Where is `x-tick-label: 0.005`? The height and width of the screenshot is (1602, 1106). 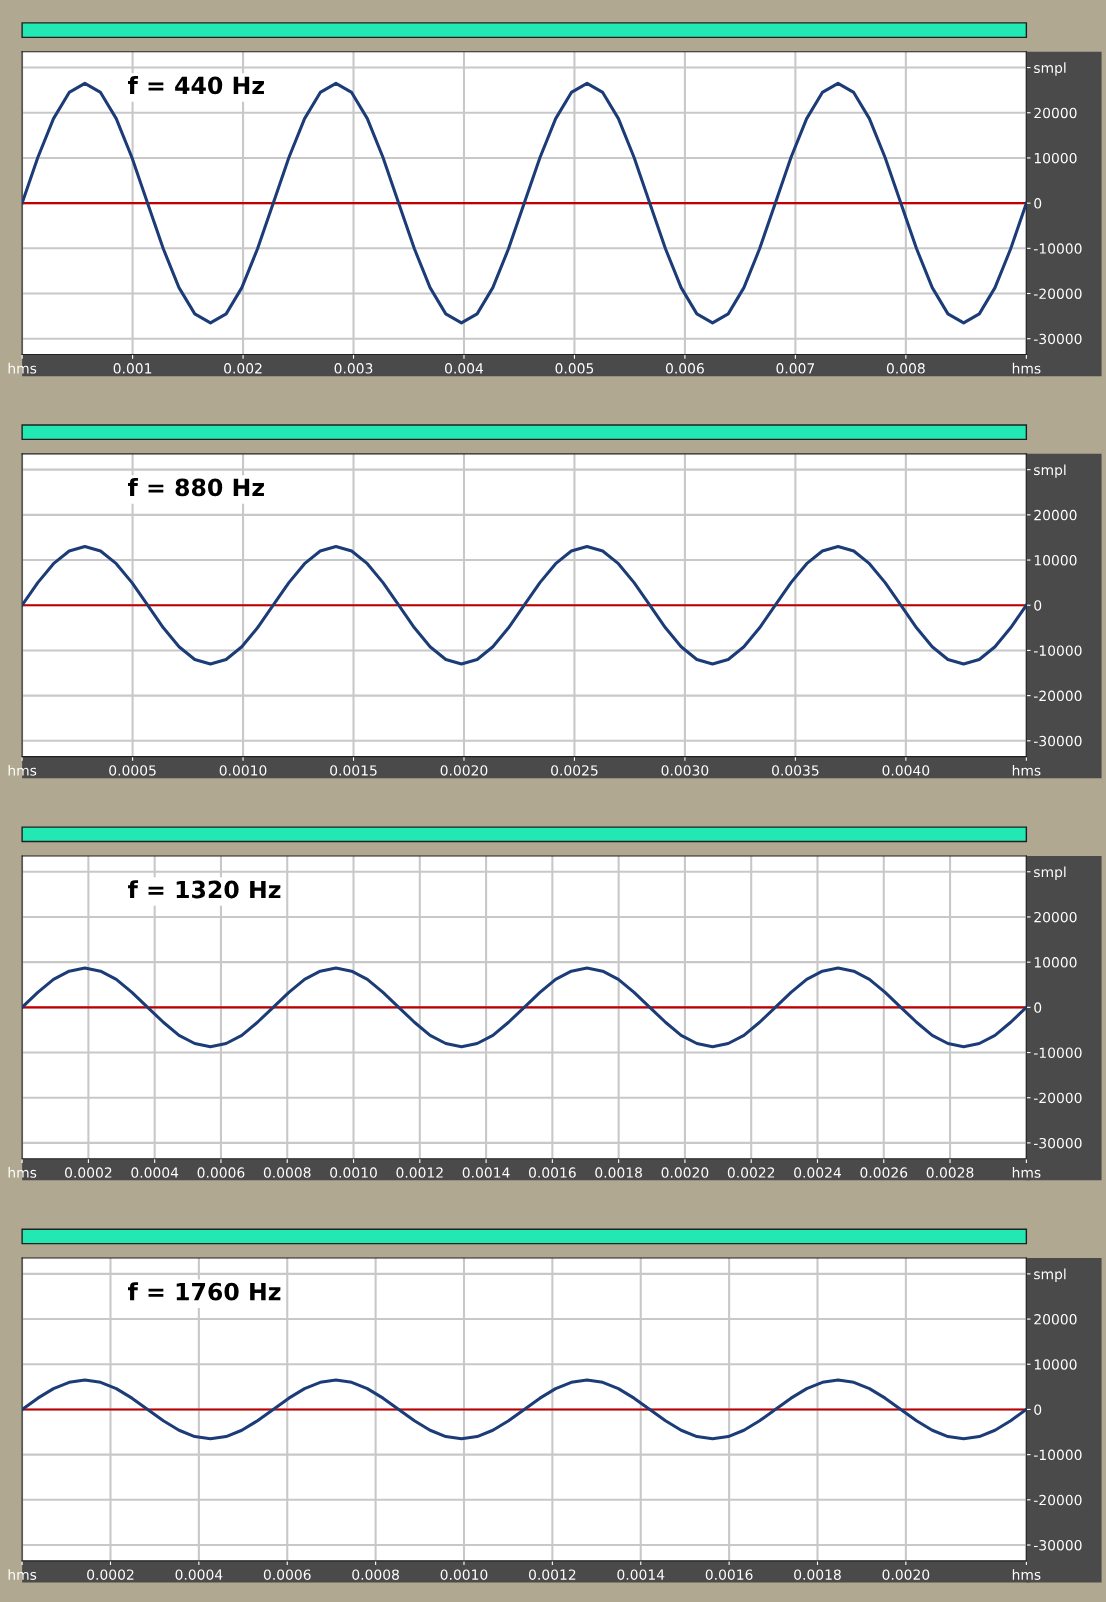
x-tick-label: 0.005 is located at coordinates (574, 368).